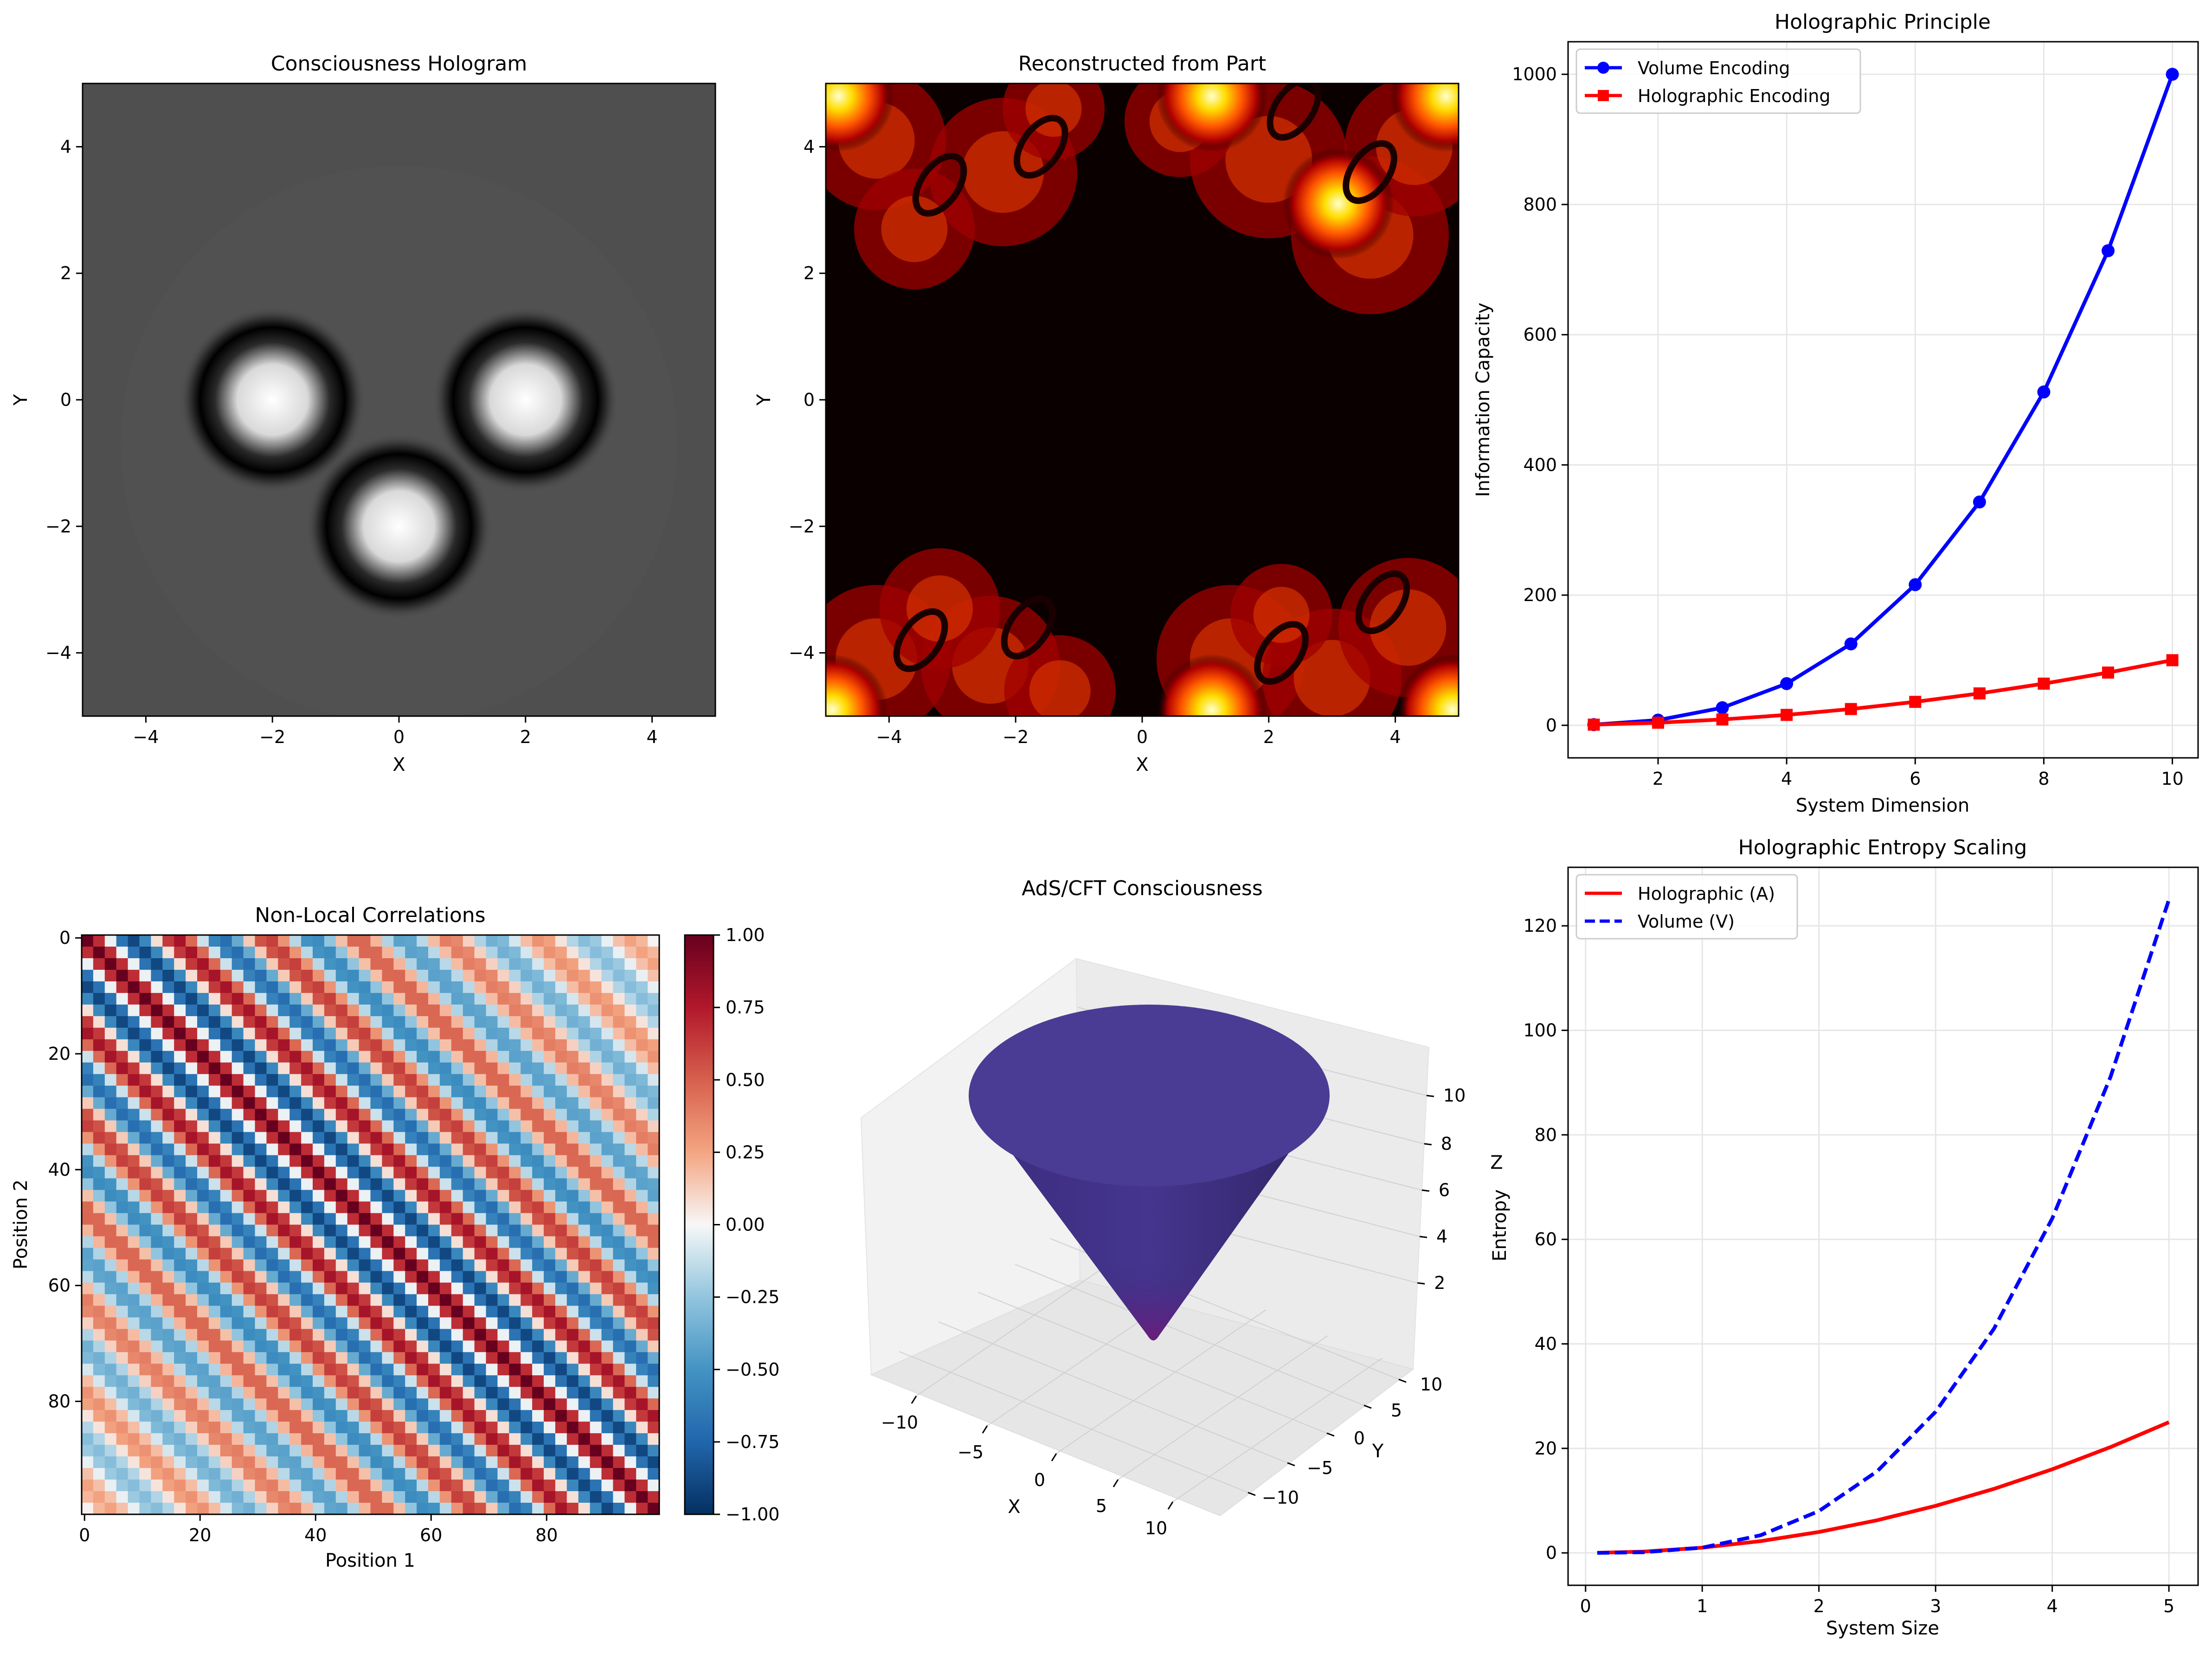 This screenshot has width=2212, height=1653. Describe the element at coordinates (1281, 1497) in the screenshot. I see `ads-ytick-label-0: −10` at that location.